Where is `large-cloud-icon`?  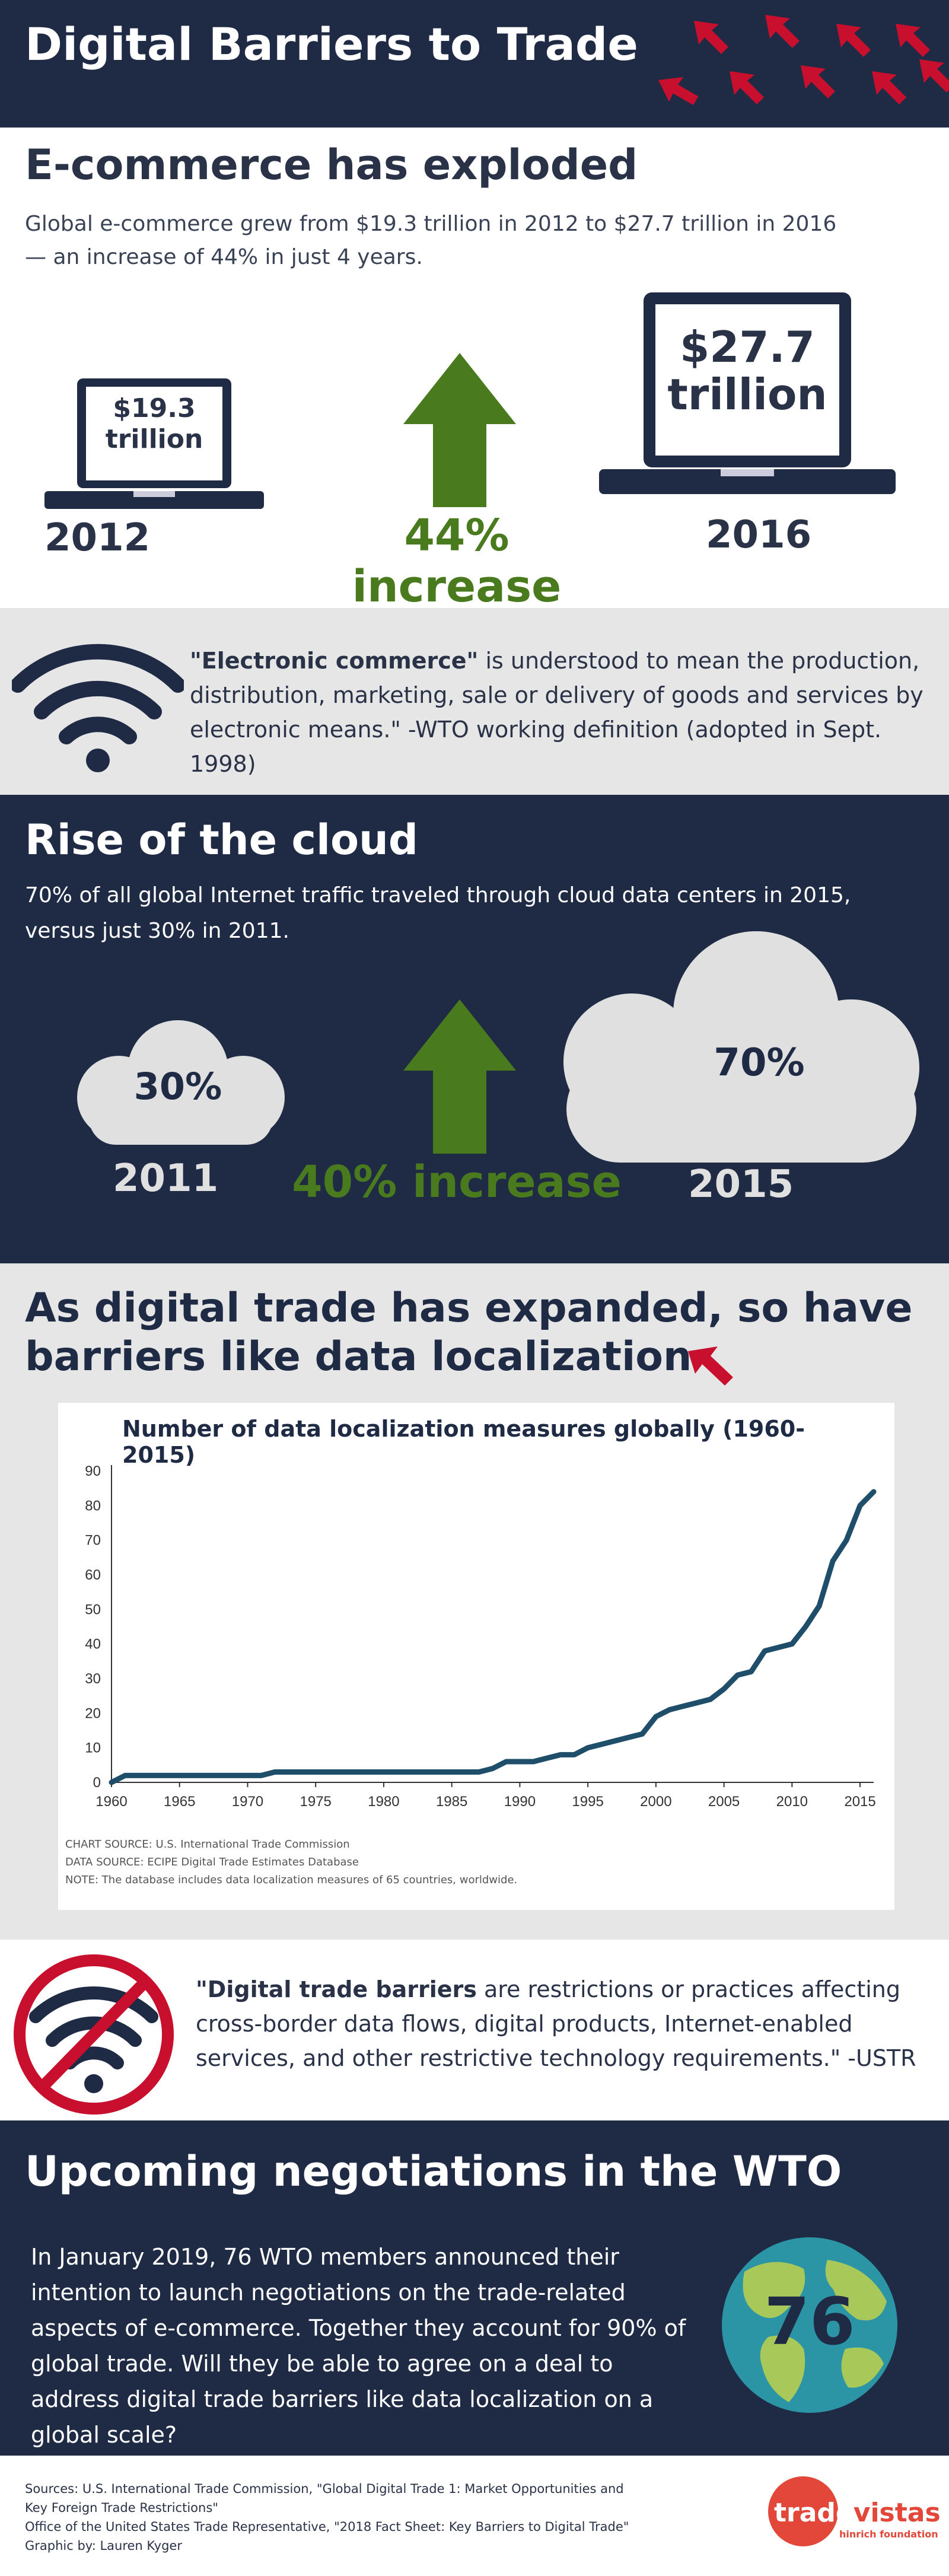 large-cloud-icon is located at coordinates (741, 1047).